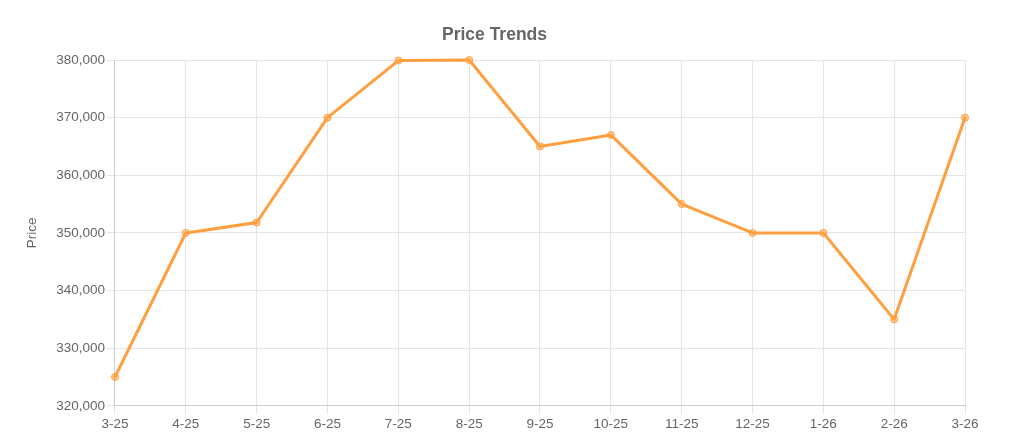  Describe the element at coordinates (31, 233) in the screenshot. I see `y-axis-title: Price` at that location.